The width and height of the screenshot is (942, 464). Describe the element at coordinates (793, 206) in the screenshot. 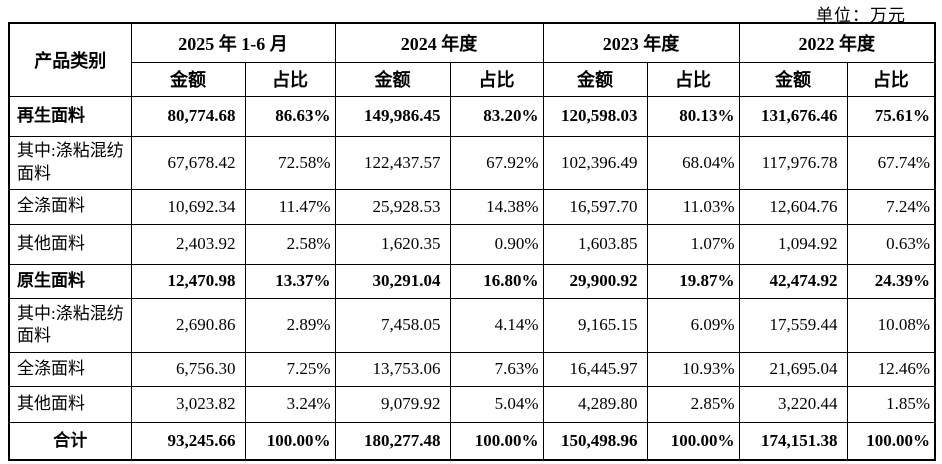

I see `amount-cell: 12,604.76` at that location.